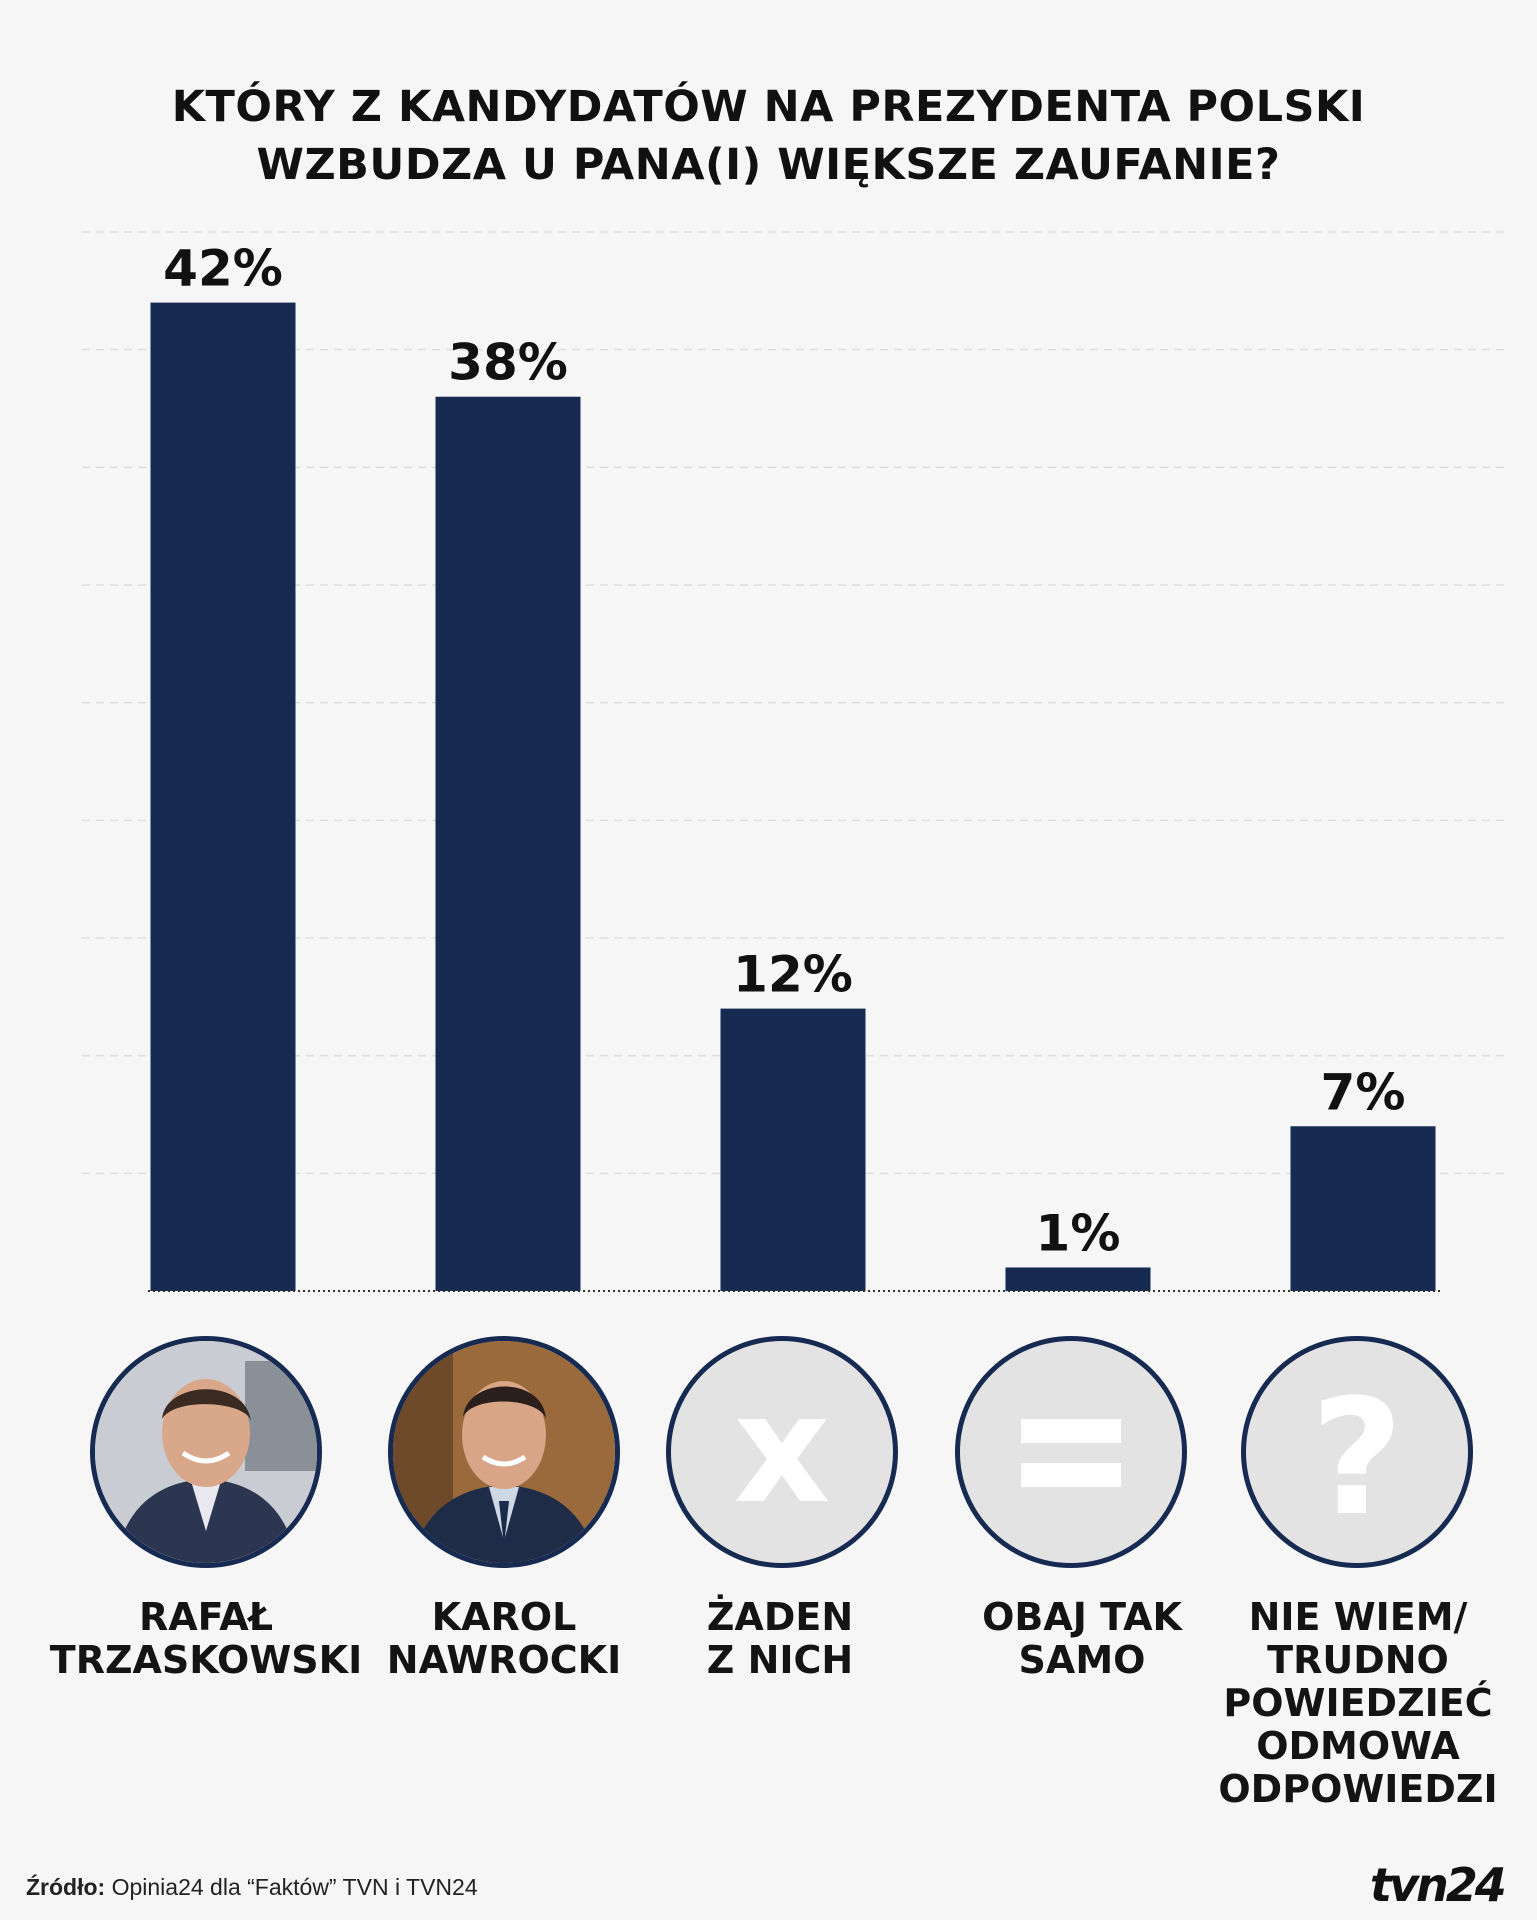 The image size is (1537, 1920). Describe the element at coordinates (1358, 1617) in the screenshot. I see `category-label-line: NIE WIEM/` at that location.